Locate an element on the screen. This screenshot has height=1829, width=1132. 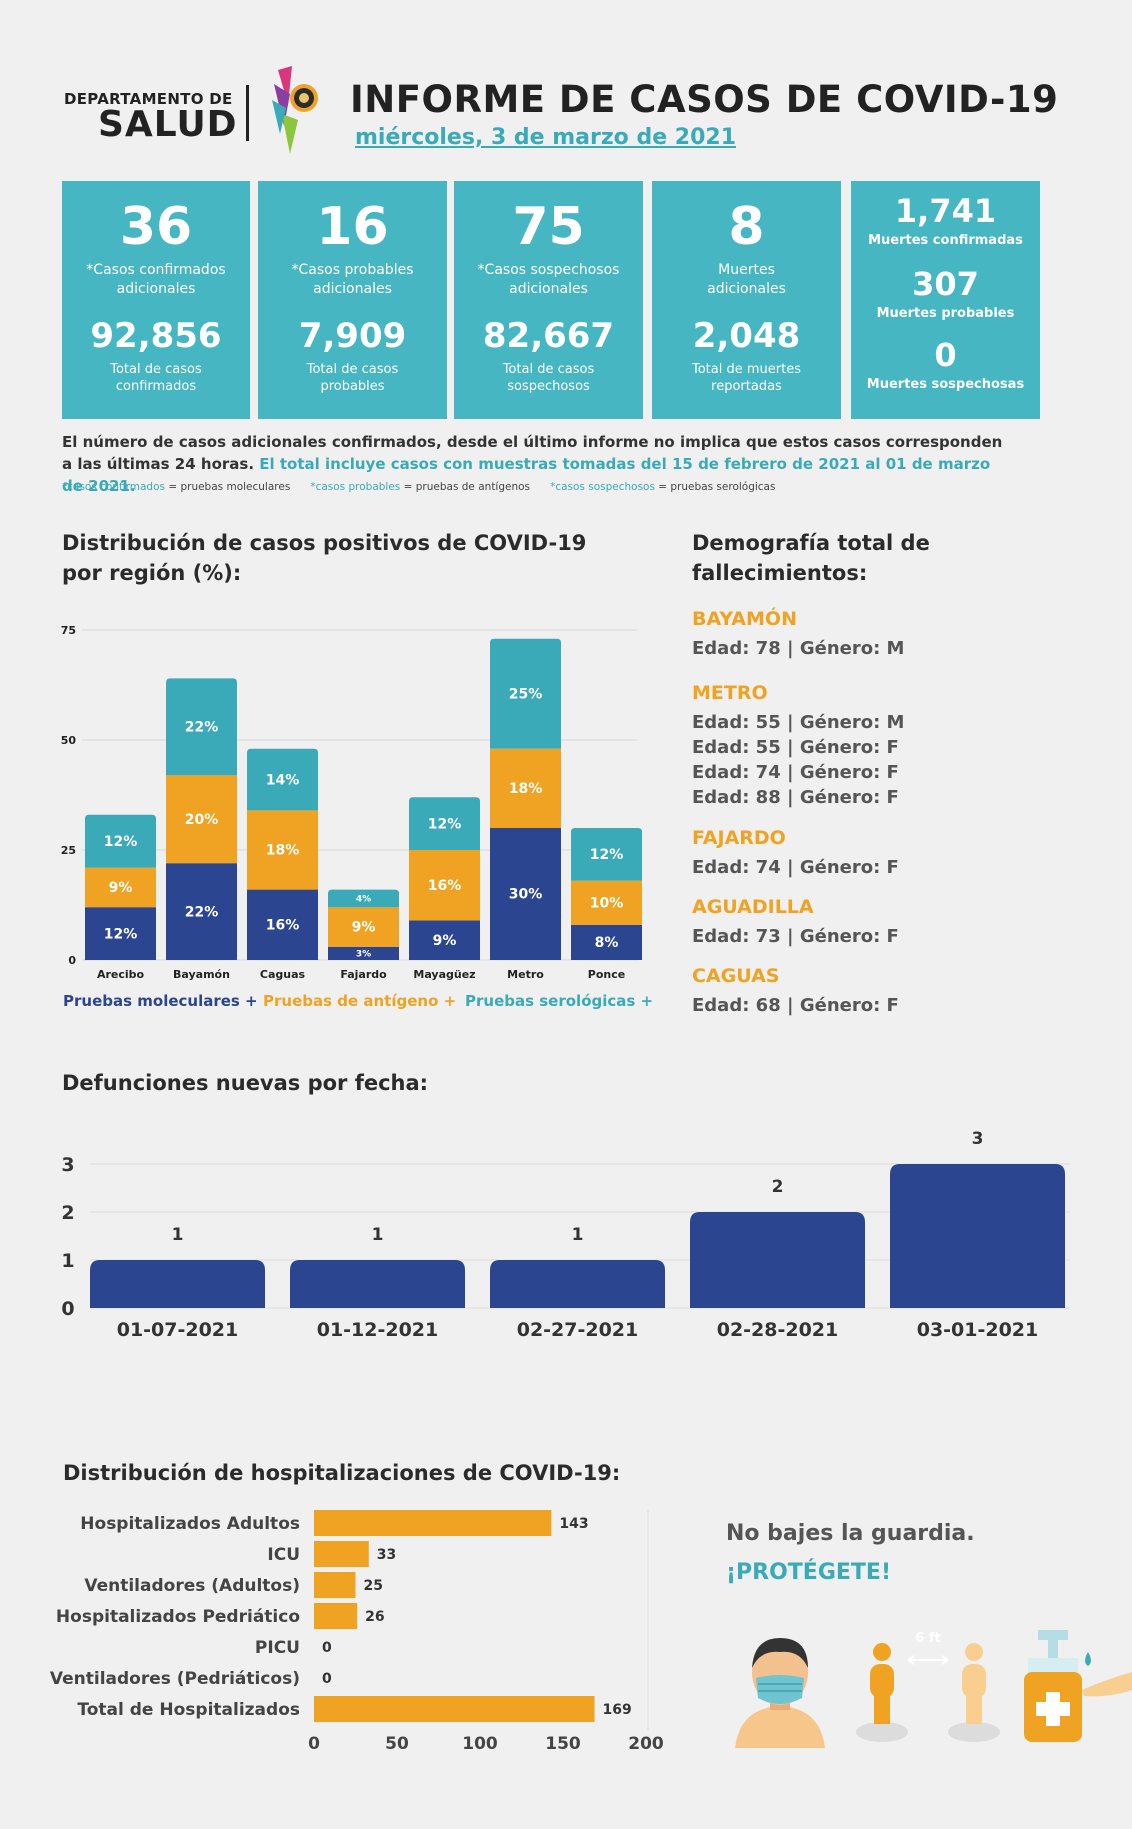
bar-value-label: 33 is located at coordinates (386, 1555).